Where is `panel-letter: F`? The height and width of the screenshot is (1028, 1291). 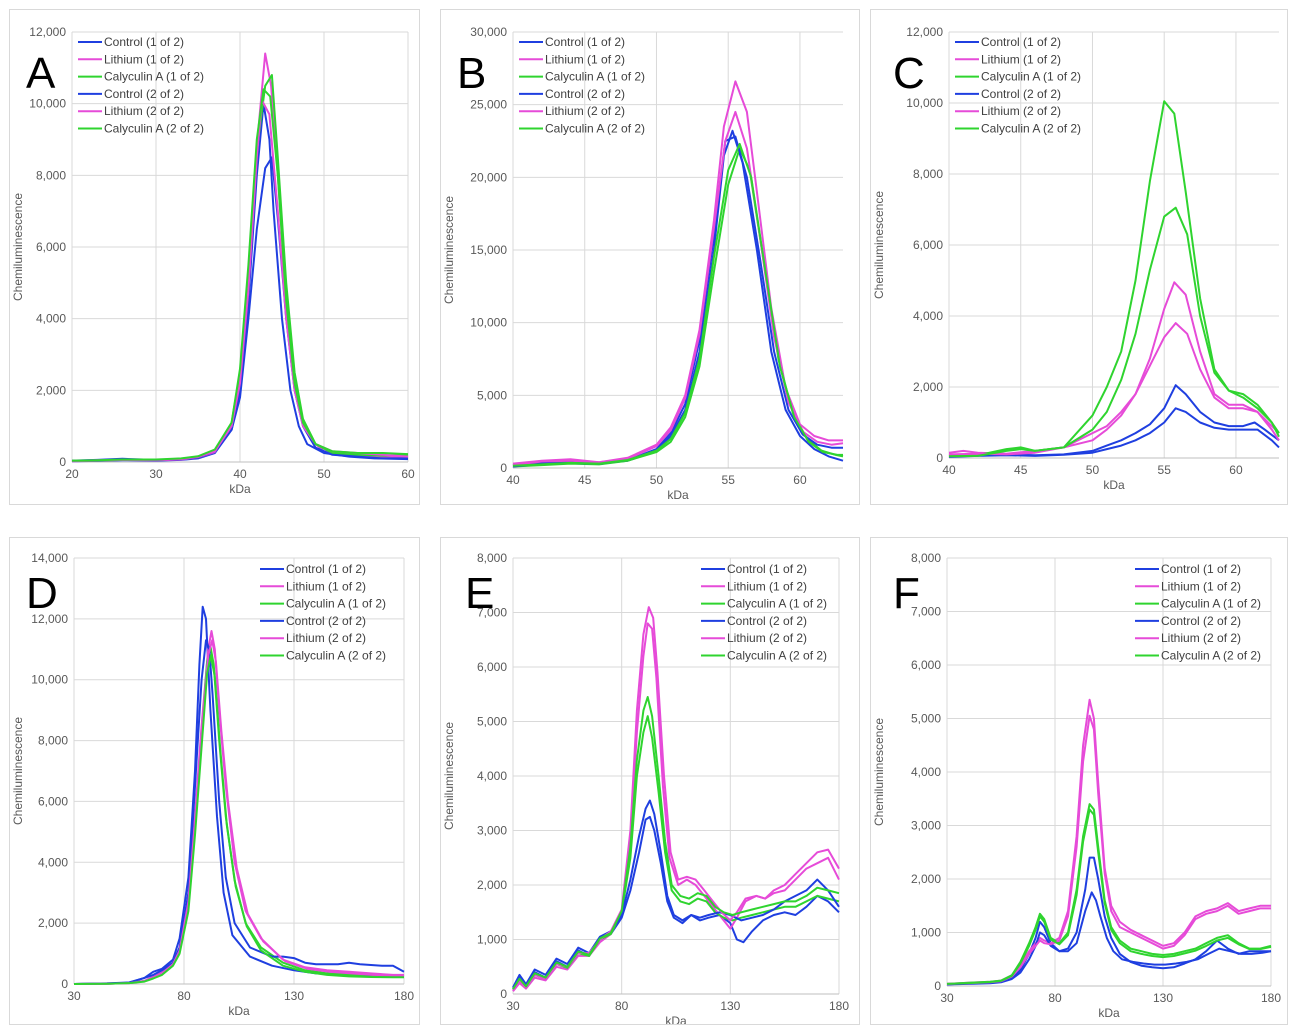
panel-letter: F is located at coordinates (906, 593).